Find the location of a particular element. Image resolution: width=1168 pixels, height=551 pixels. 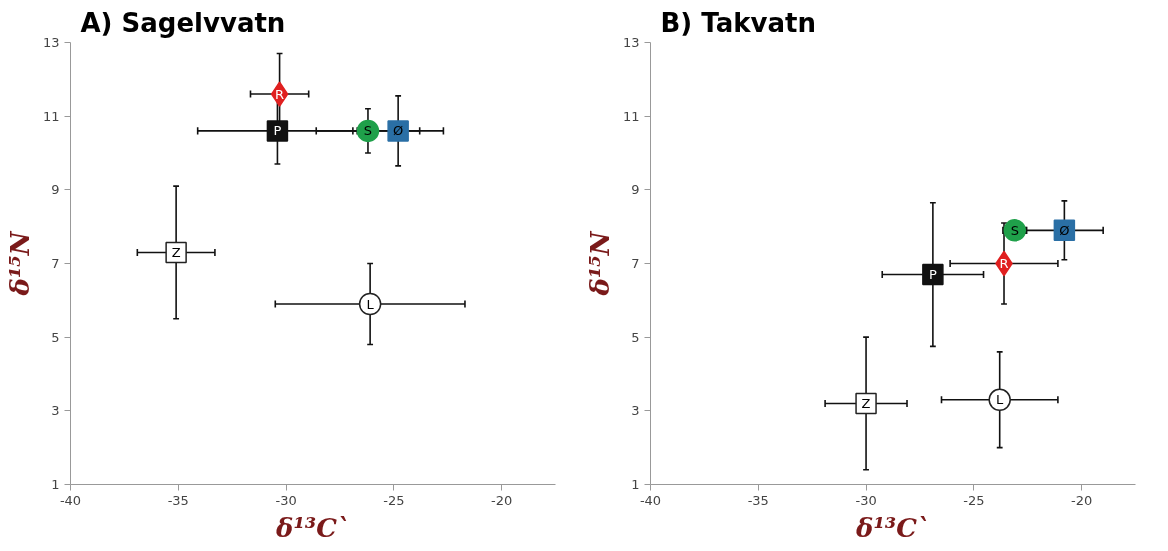

chart-title: B) Takvatn is located at coordinates (738, 22).